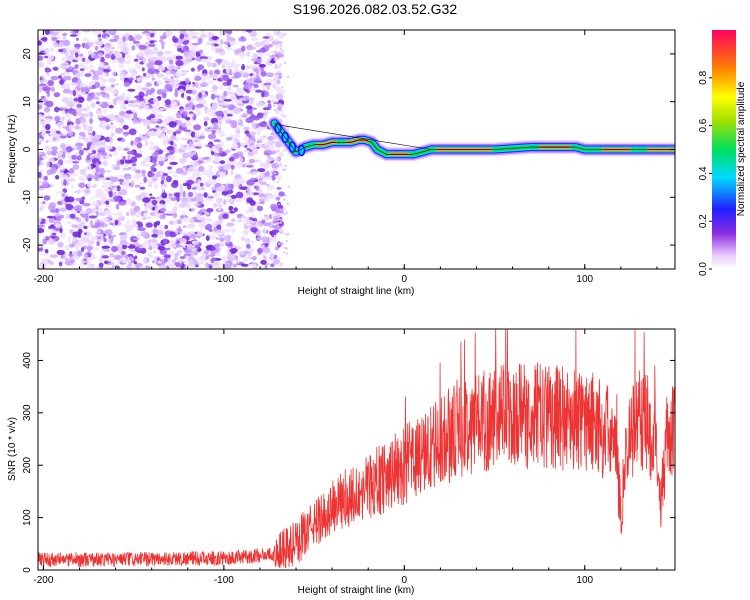 This screenshot has height=600, width=750. Describe the element at coordinates (27, 412) in the screenshot. I see `snr-y-tick-label: 300` at that location.